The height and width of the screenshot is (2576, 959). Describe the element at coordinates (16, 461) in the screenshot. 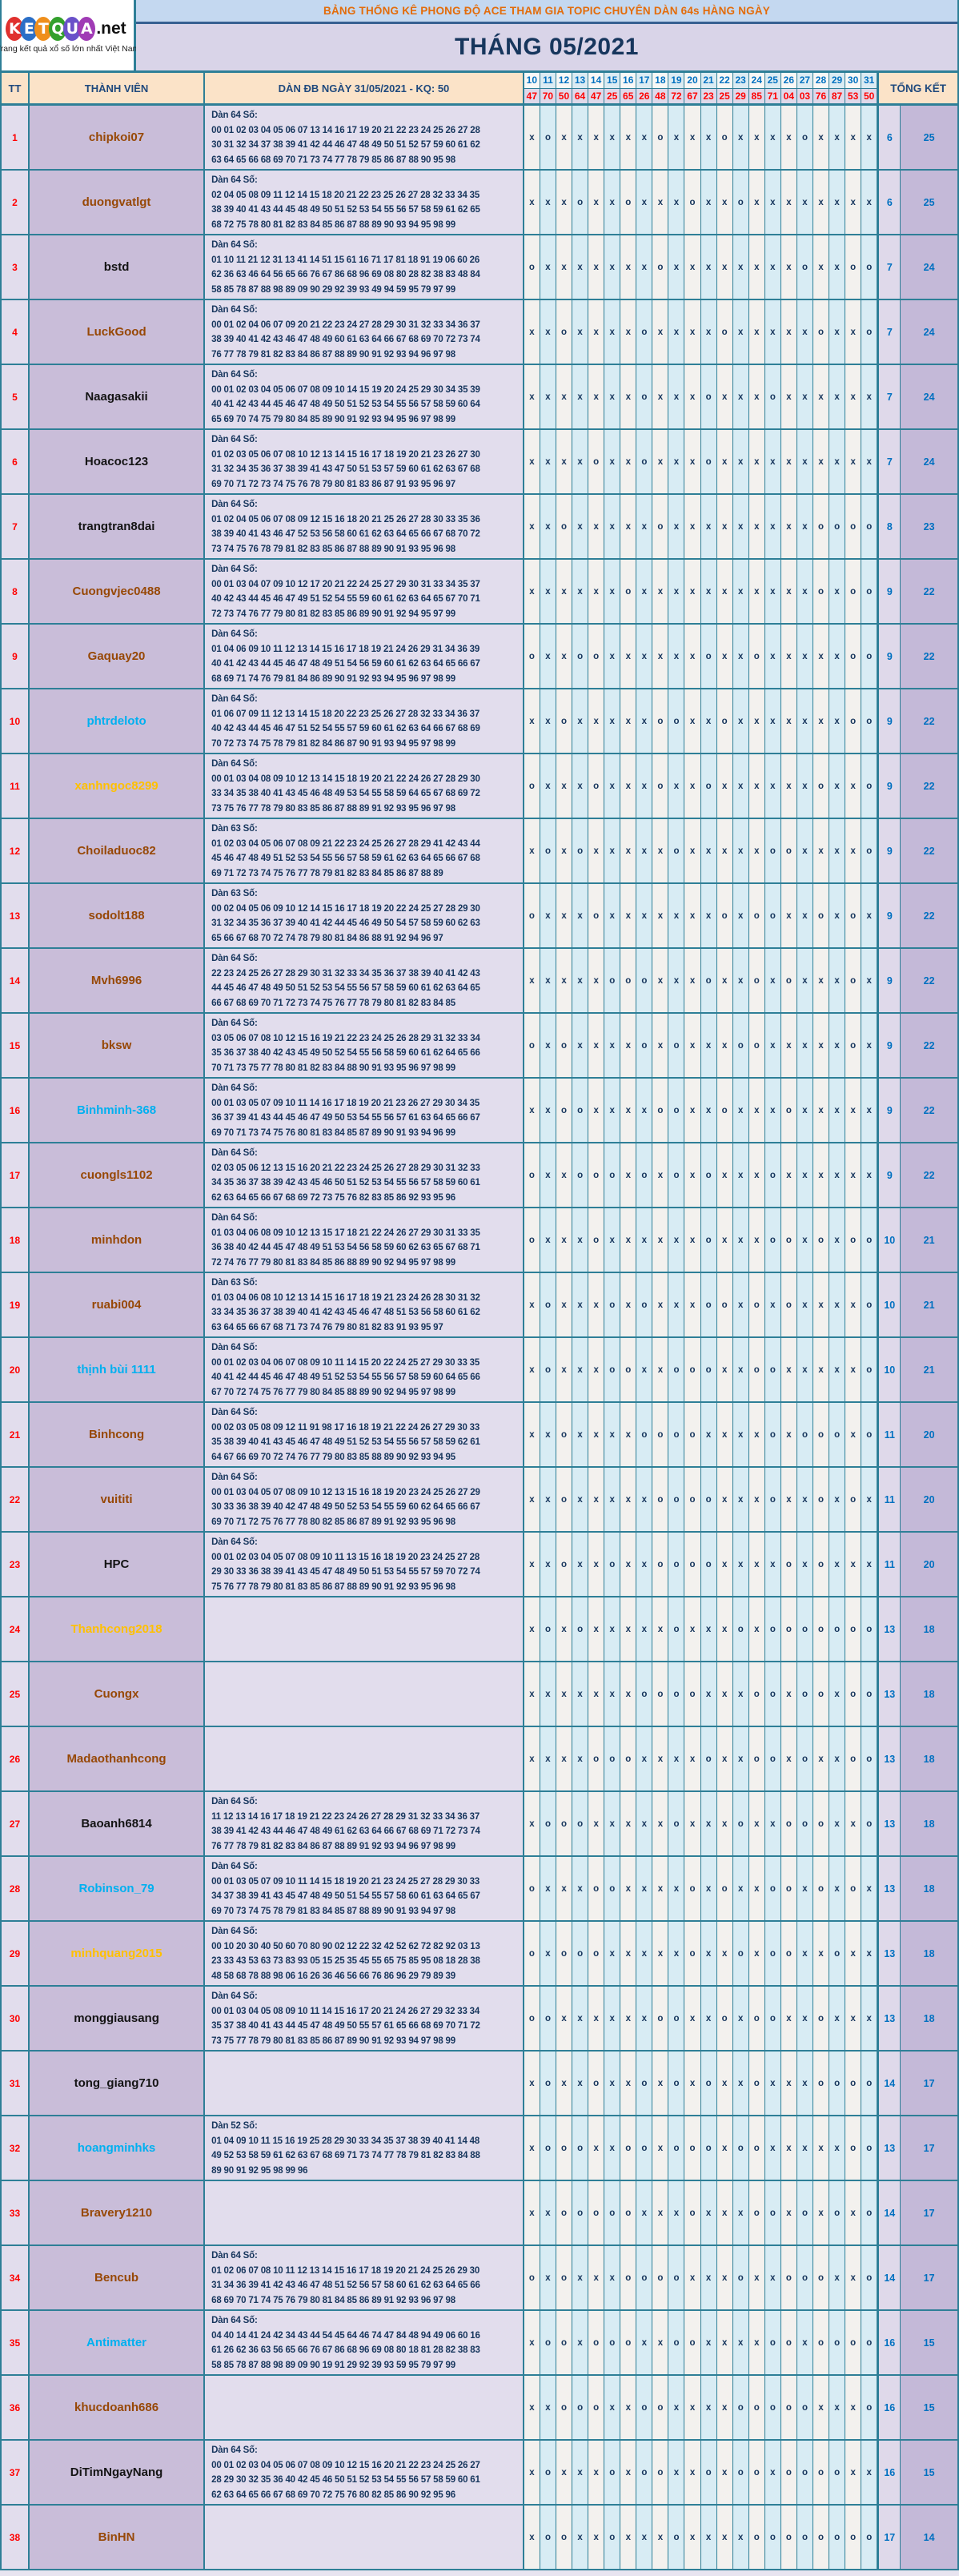

I see `row-index: 6` at that location.